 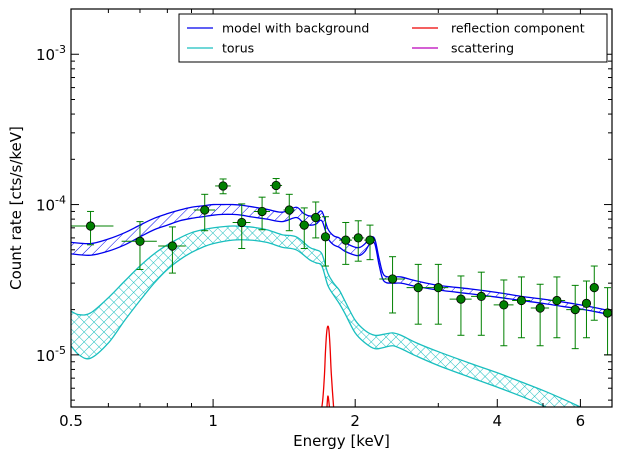 I want to click on x-tick-label: 0.5, so click(x=71, y=421).